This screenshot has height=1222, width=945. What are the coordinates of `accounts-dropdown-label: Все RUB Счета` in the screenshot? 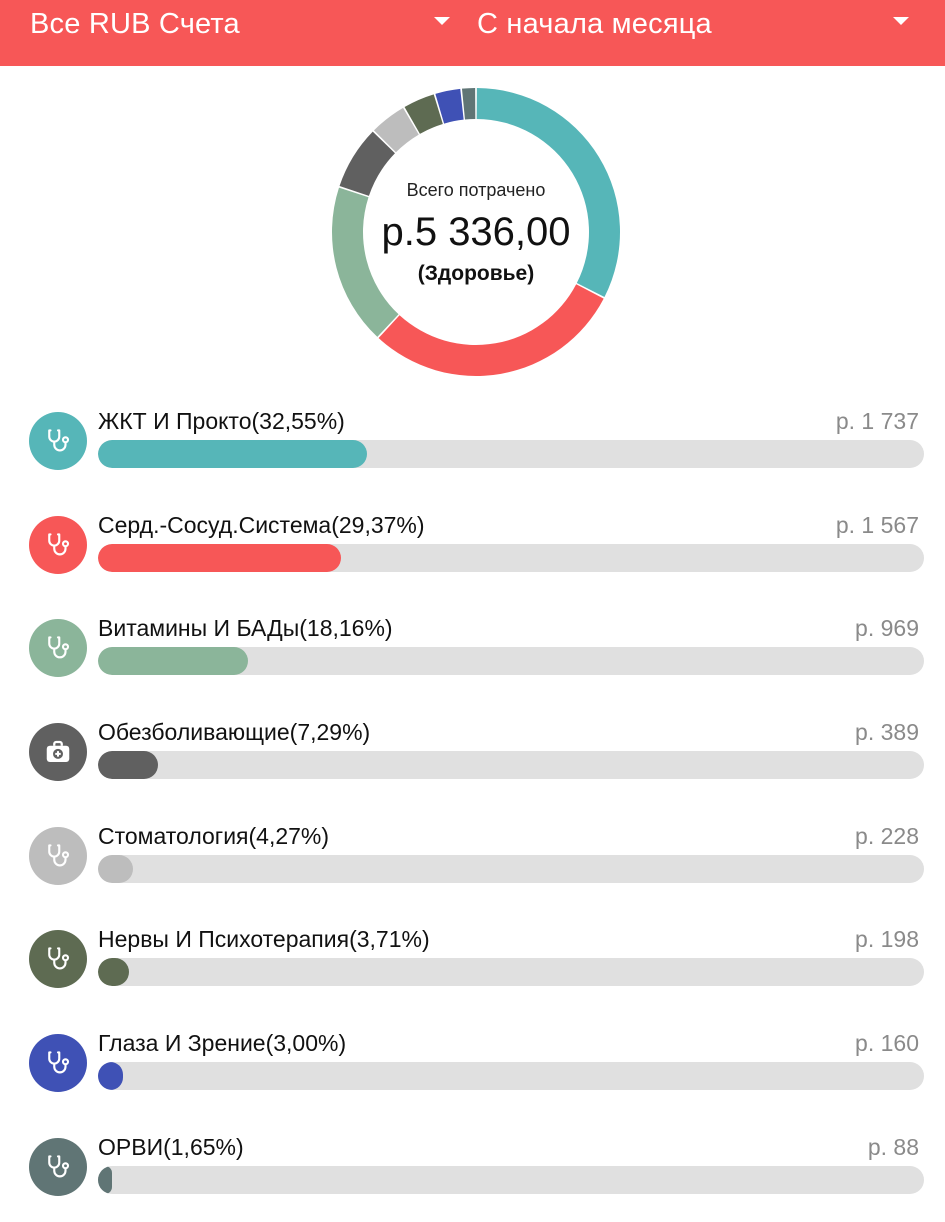 It's located at (135, 23).